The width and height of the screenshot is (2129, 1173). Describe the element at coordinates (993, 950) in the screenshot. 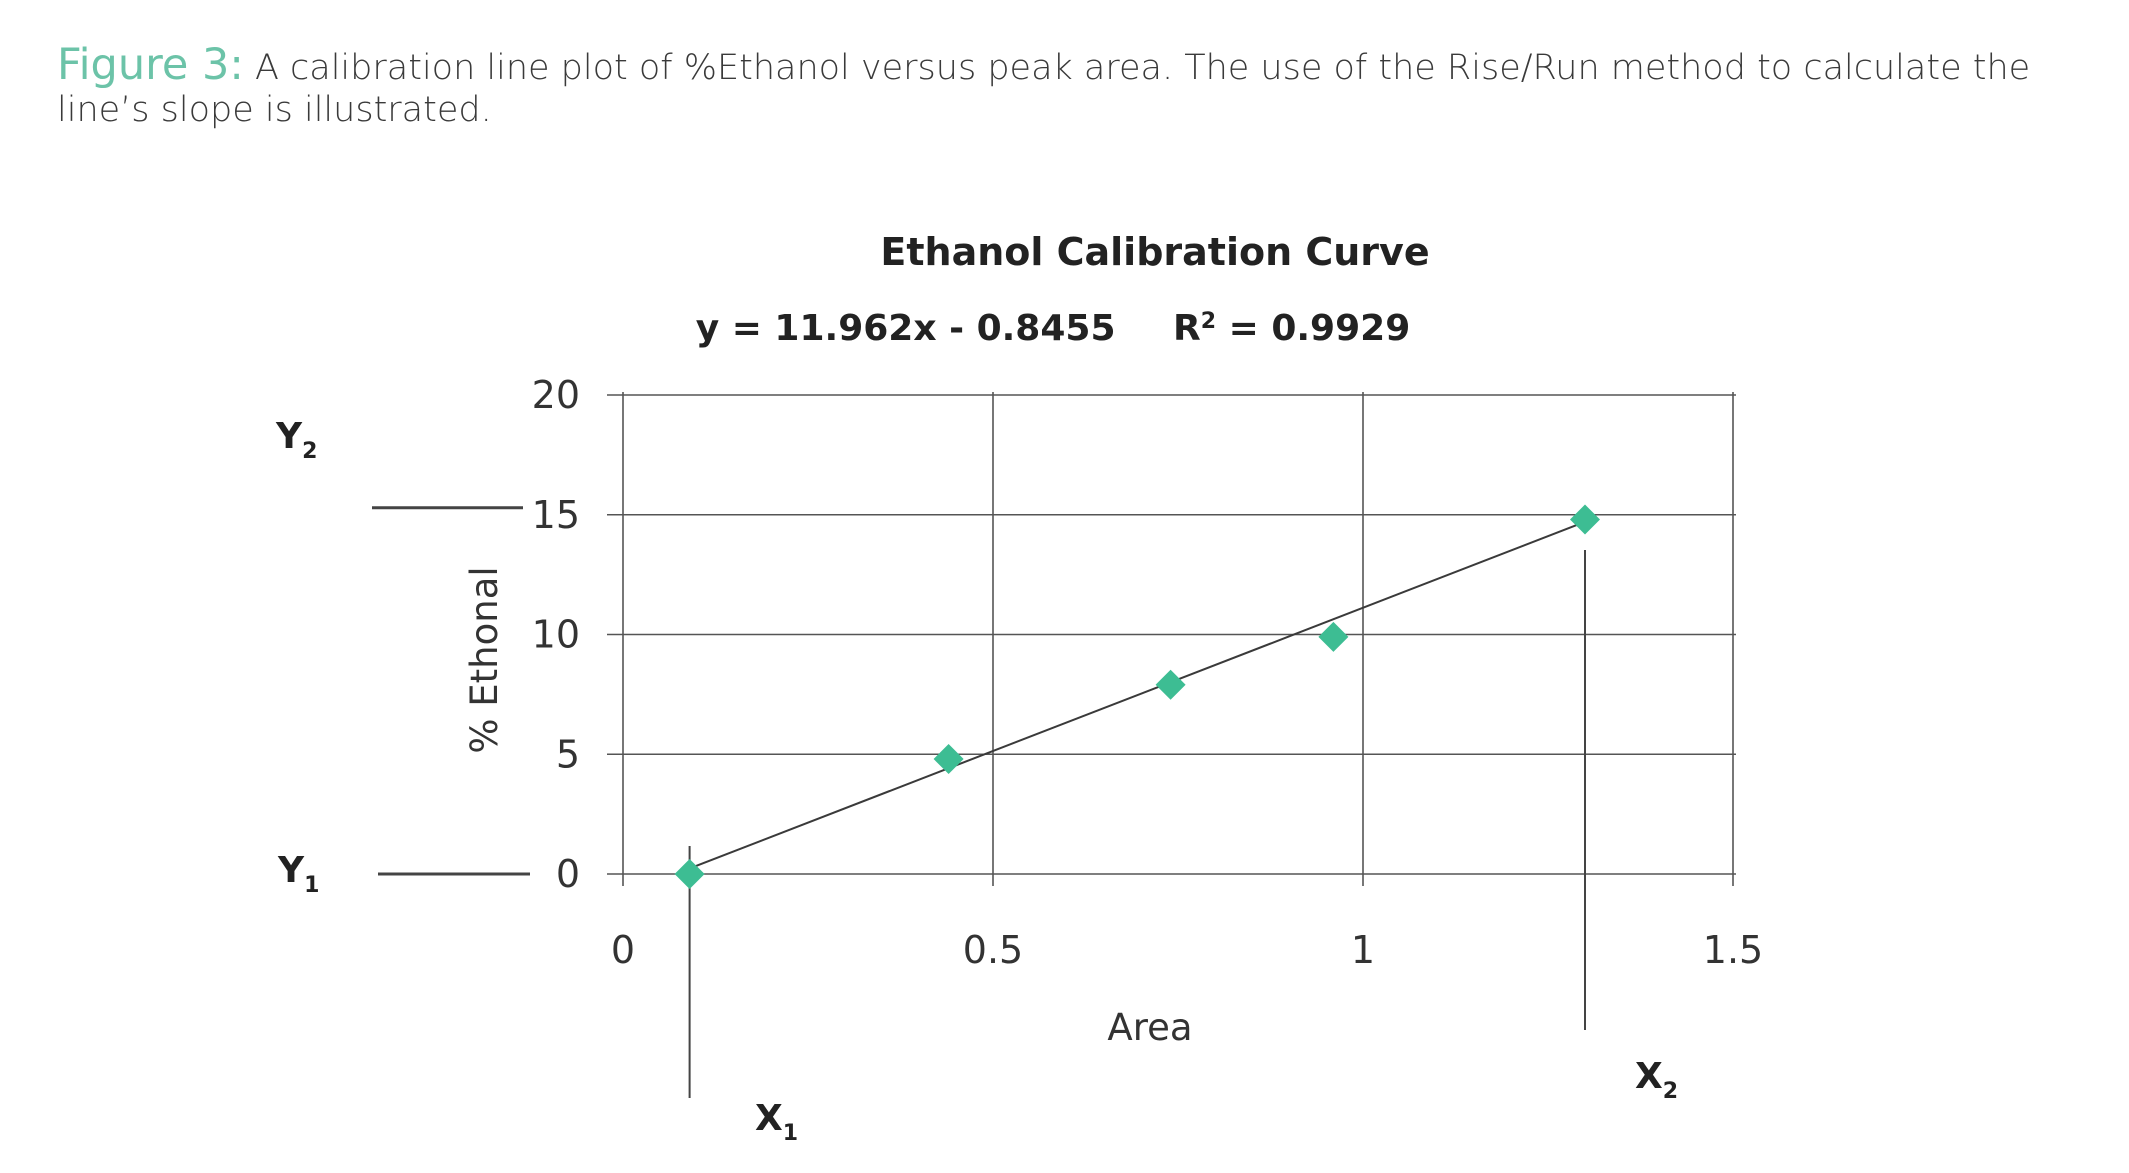

I see `x-tick-label: 0.5` at that location.